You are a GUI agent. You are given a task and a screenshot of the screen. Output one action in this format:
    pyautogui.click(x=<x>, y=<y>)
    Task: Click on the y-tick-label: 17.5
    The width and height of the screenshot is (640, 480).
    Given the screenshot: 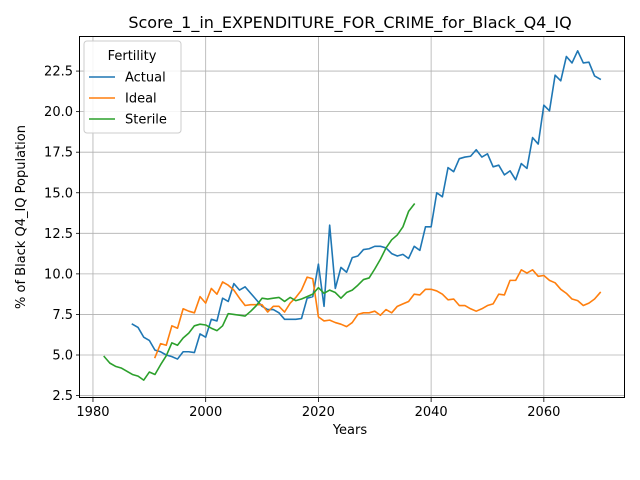 What is the action you would take?
    pyautogui.click(x=58, y=153)
    